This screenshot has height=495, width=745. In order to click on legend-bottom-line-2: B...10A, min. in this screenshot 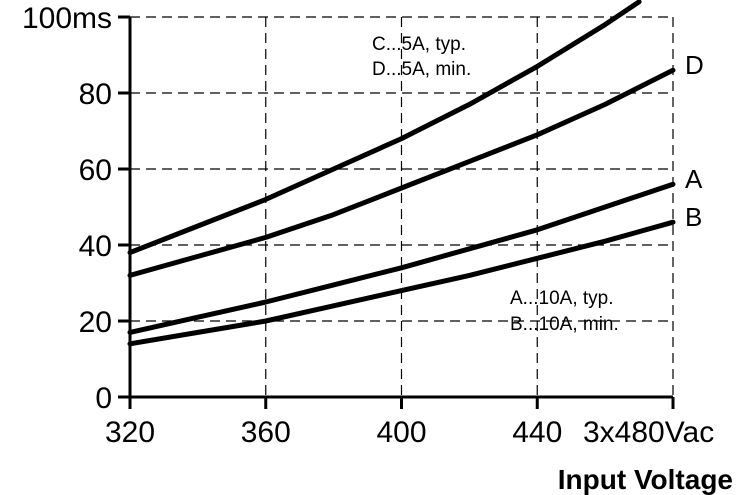, I will do `click(564, 324)`.